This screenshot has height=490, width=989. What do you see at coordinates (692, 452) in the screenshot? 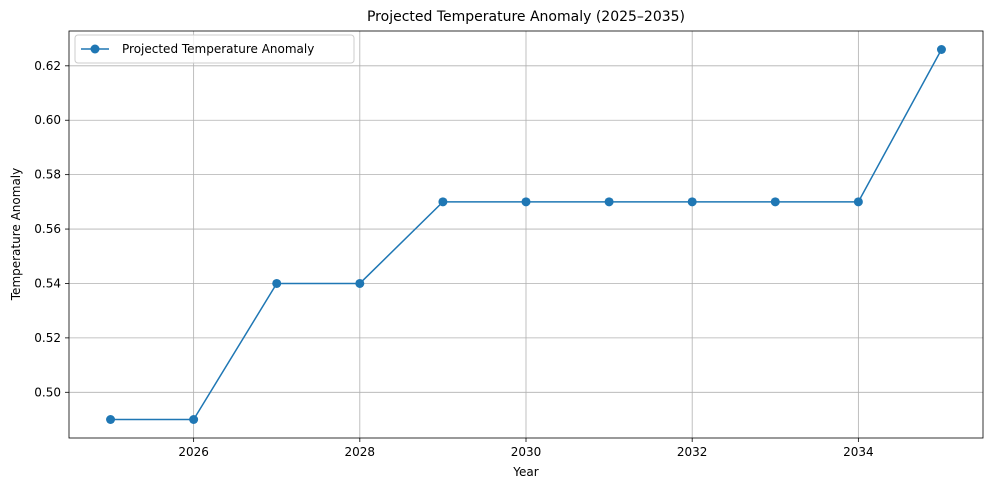
I see `x-tick-label: 2032` at bounding box center [692, 452].